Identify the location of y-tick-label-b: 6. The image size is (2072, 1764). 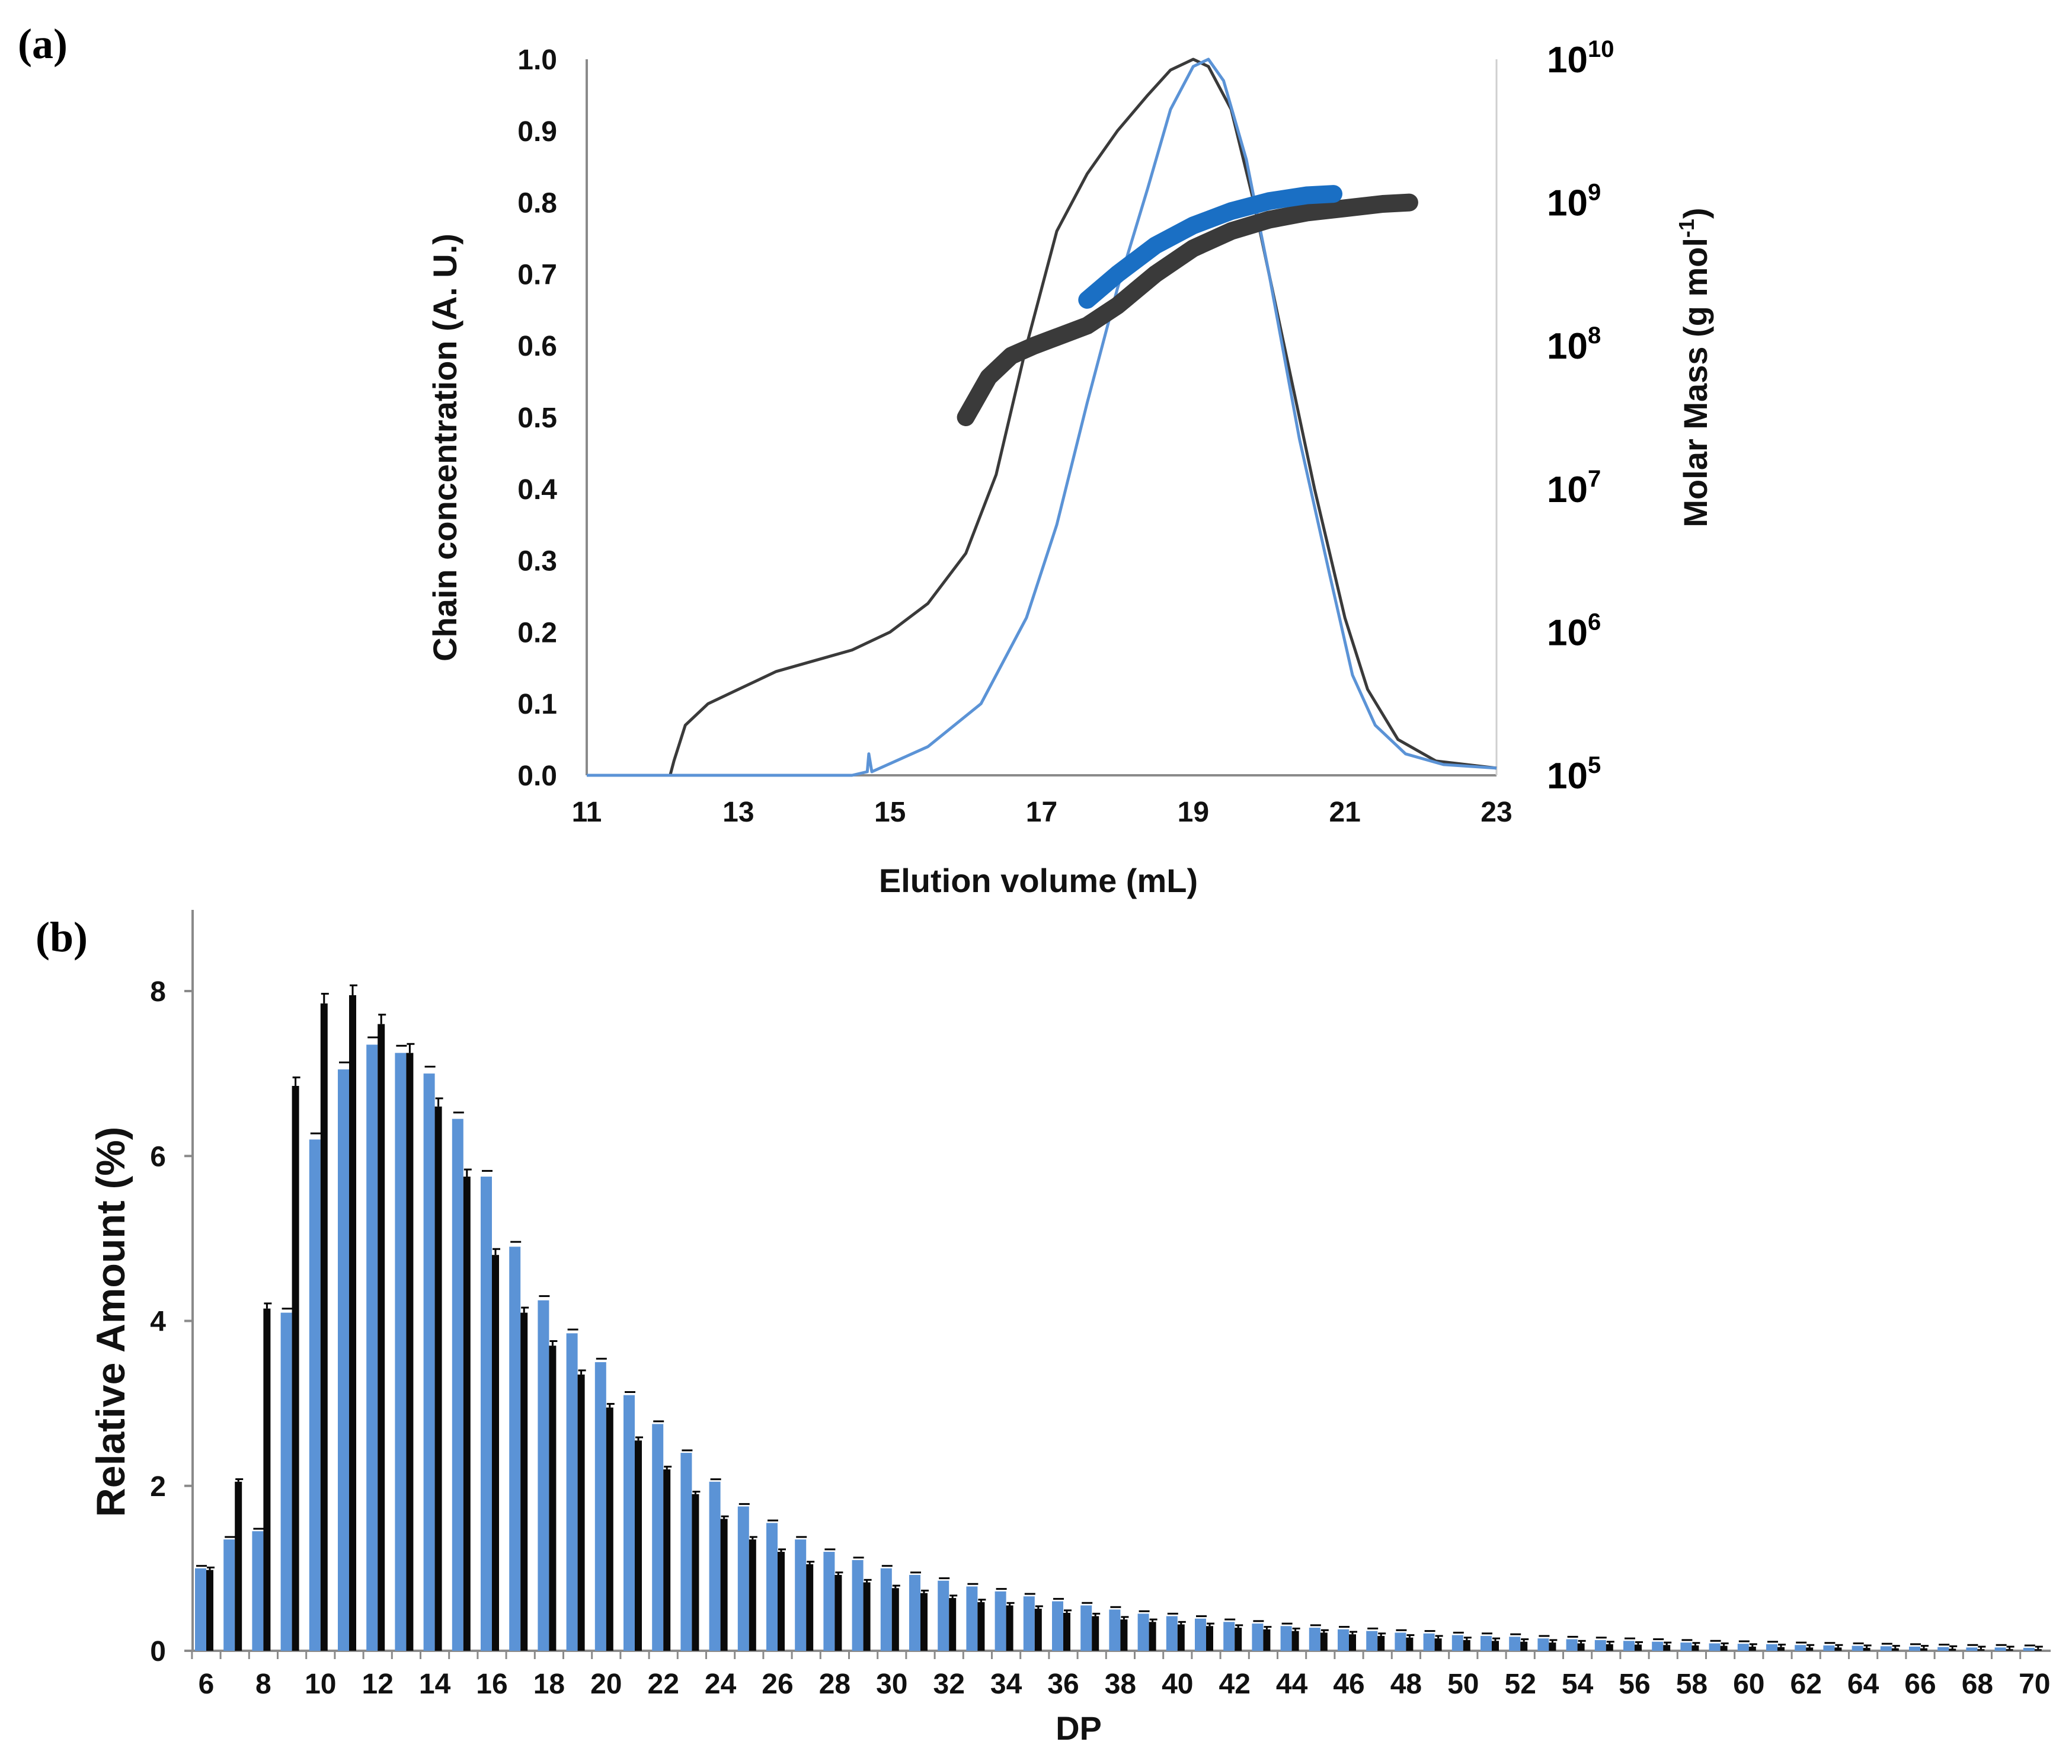
(158, 1157).